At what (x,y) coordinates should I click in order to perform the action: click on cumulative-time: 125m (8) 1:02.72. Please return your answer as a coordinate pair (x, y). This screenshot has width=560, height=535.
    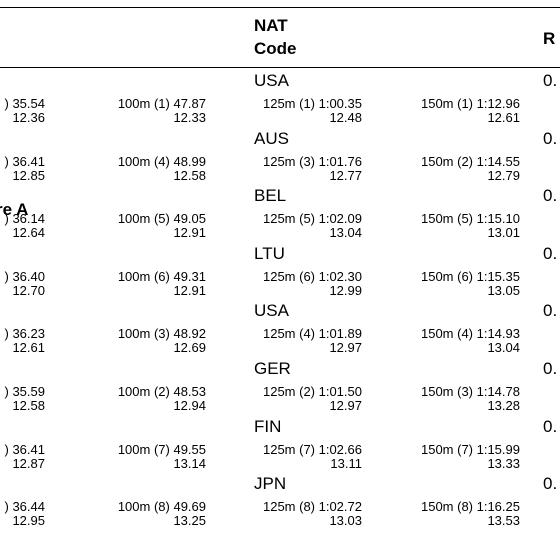
    Looking at the image, I should click on (312, 507).